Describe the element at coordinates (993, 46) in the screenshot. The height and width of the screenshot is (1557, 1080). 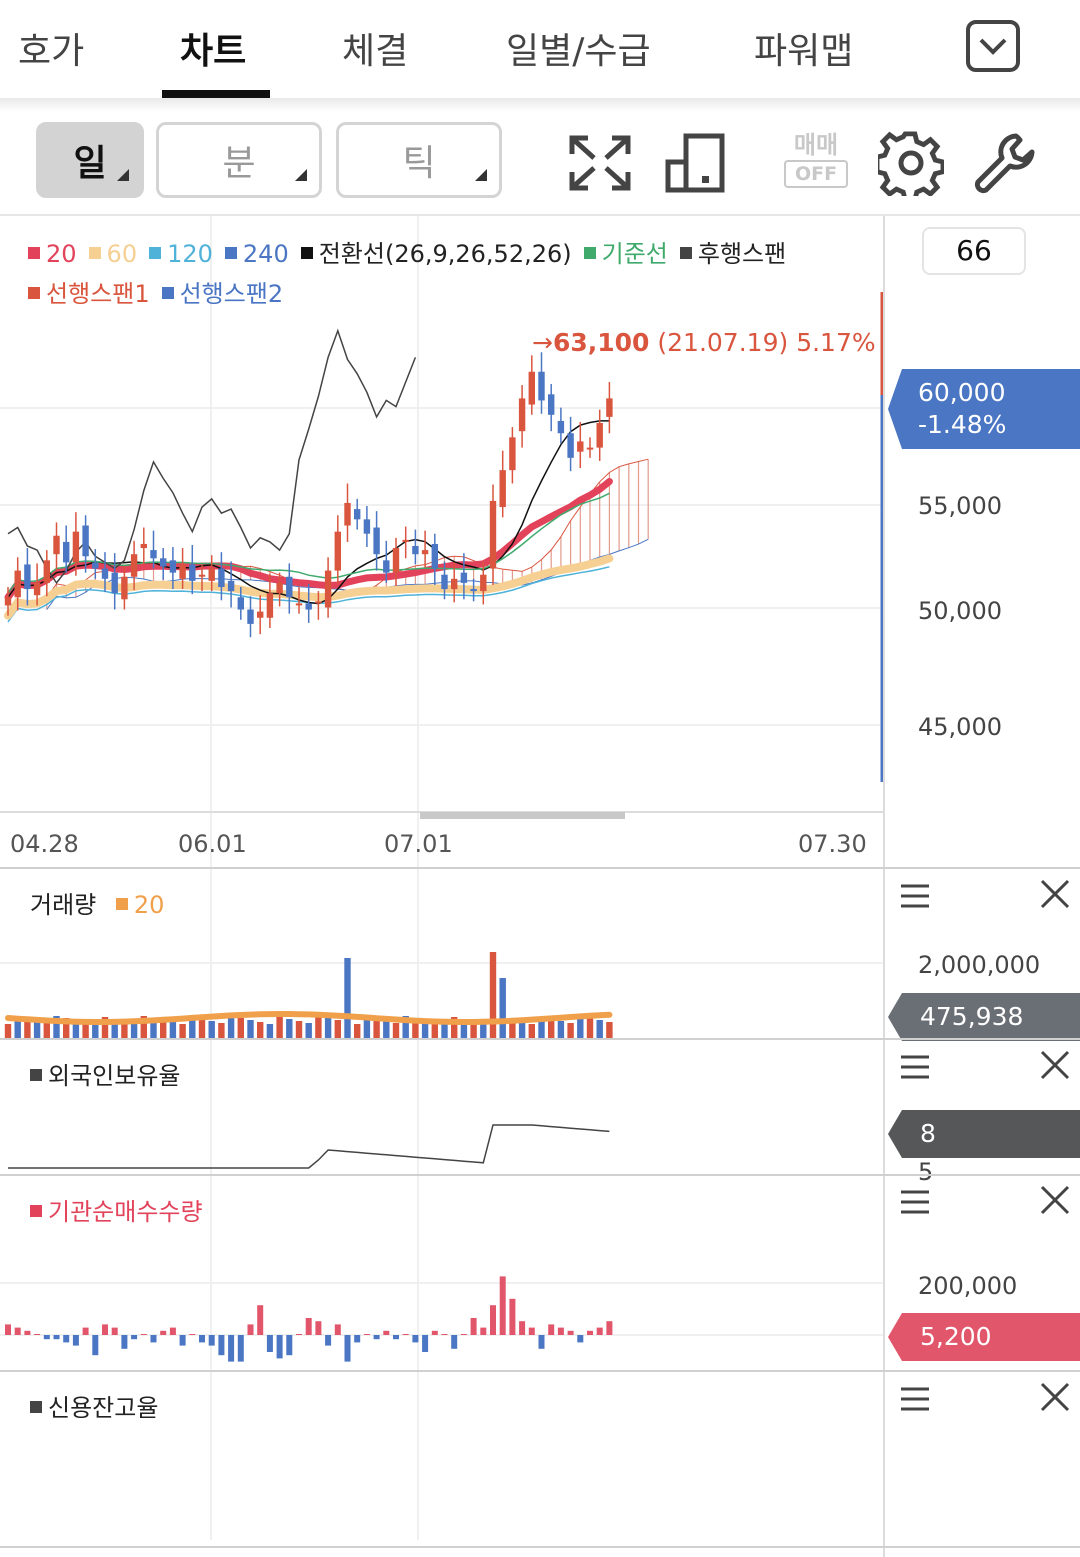
I see `tab-more-button` at that location.